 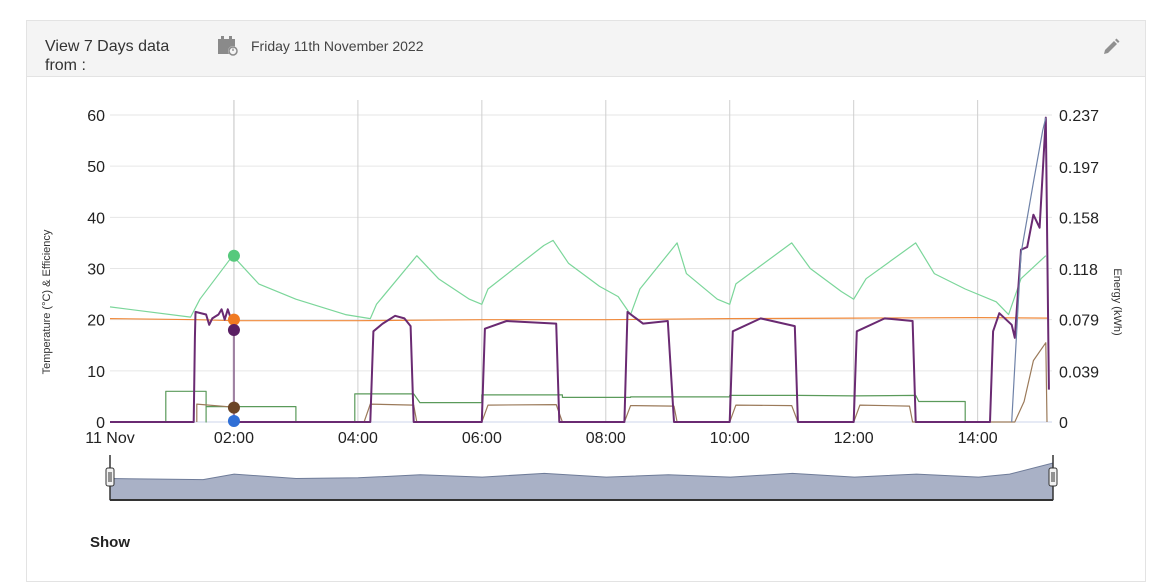 I want to click on y-right-tick-label: 0.237, so click(x=1079, y=116).